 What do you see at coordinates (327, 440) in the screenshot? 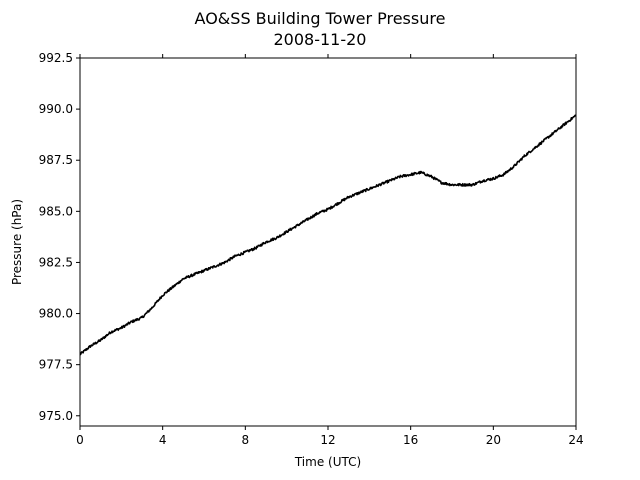
I see `x-tick-label: 12` at bounding box center [327, 440].